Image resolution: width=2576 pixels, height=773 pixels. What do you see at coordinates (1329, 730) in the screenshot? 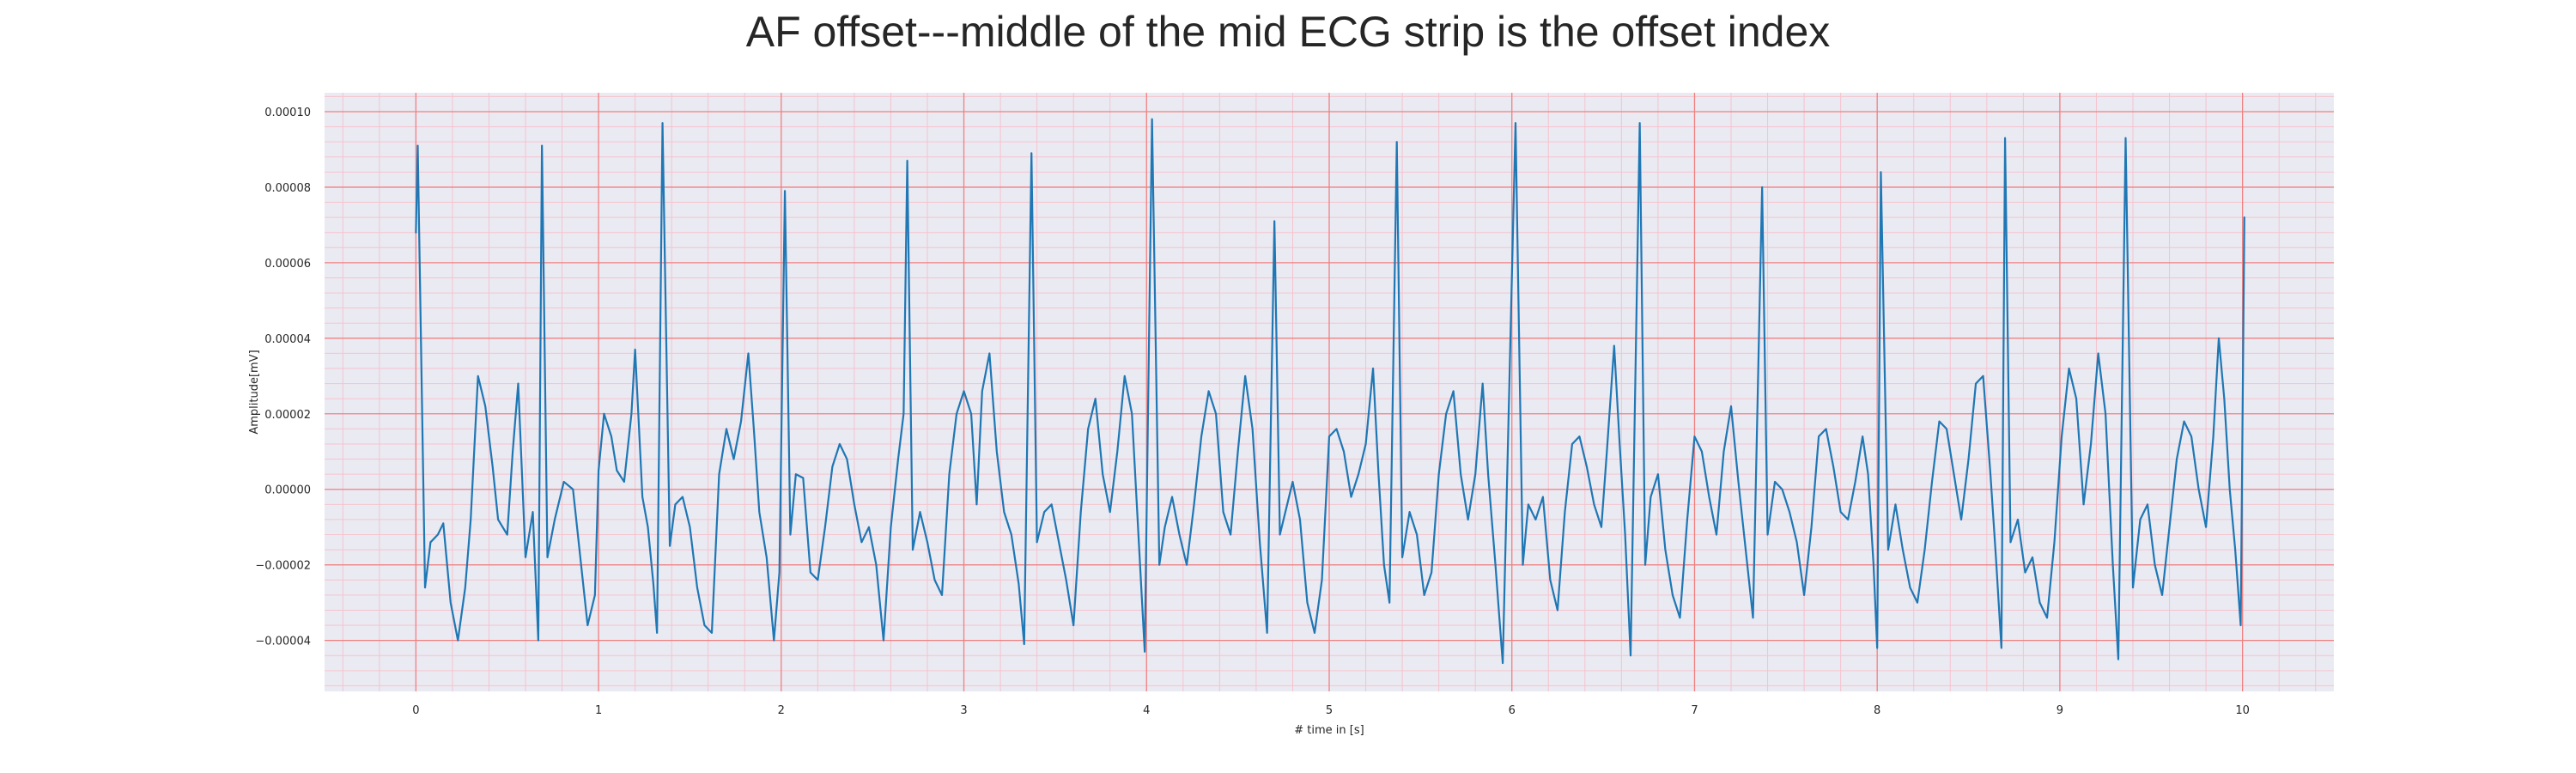
I see `x-axis-label: # time in [s]` at bounding box center [1329, 730].